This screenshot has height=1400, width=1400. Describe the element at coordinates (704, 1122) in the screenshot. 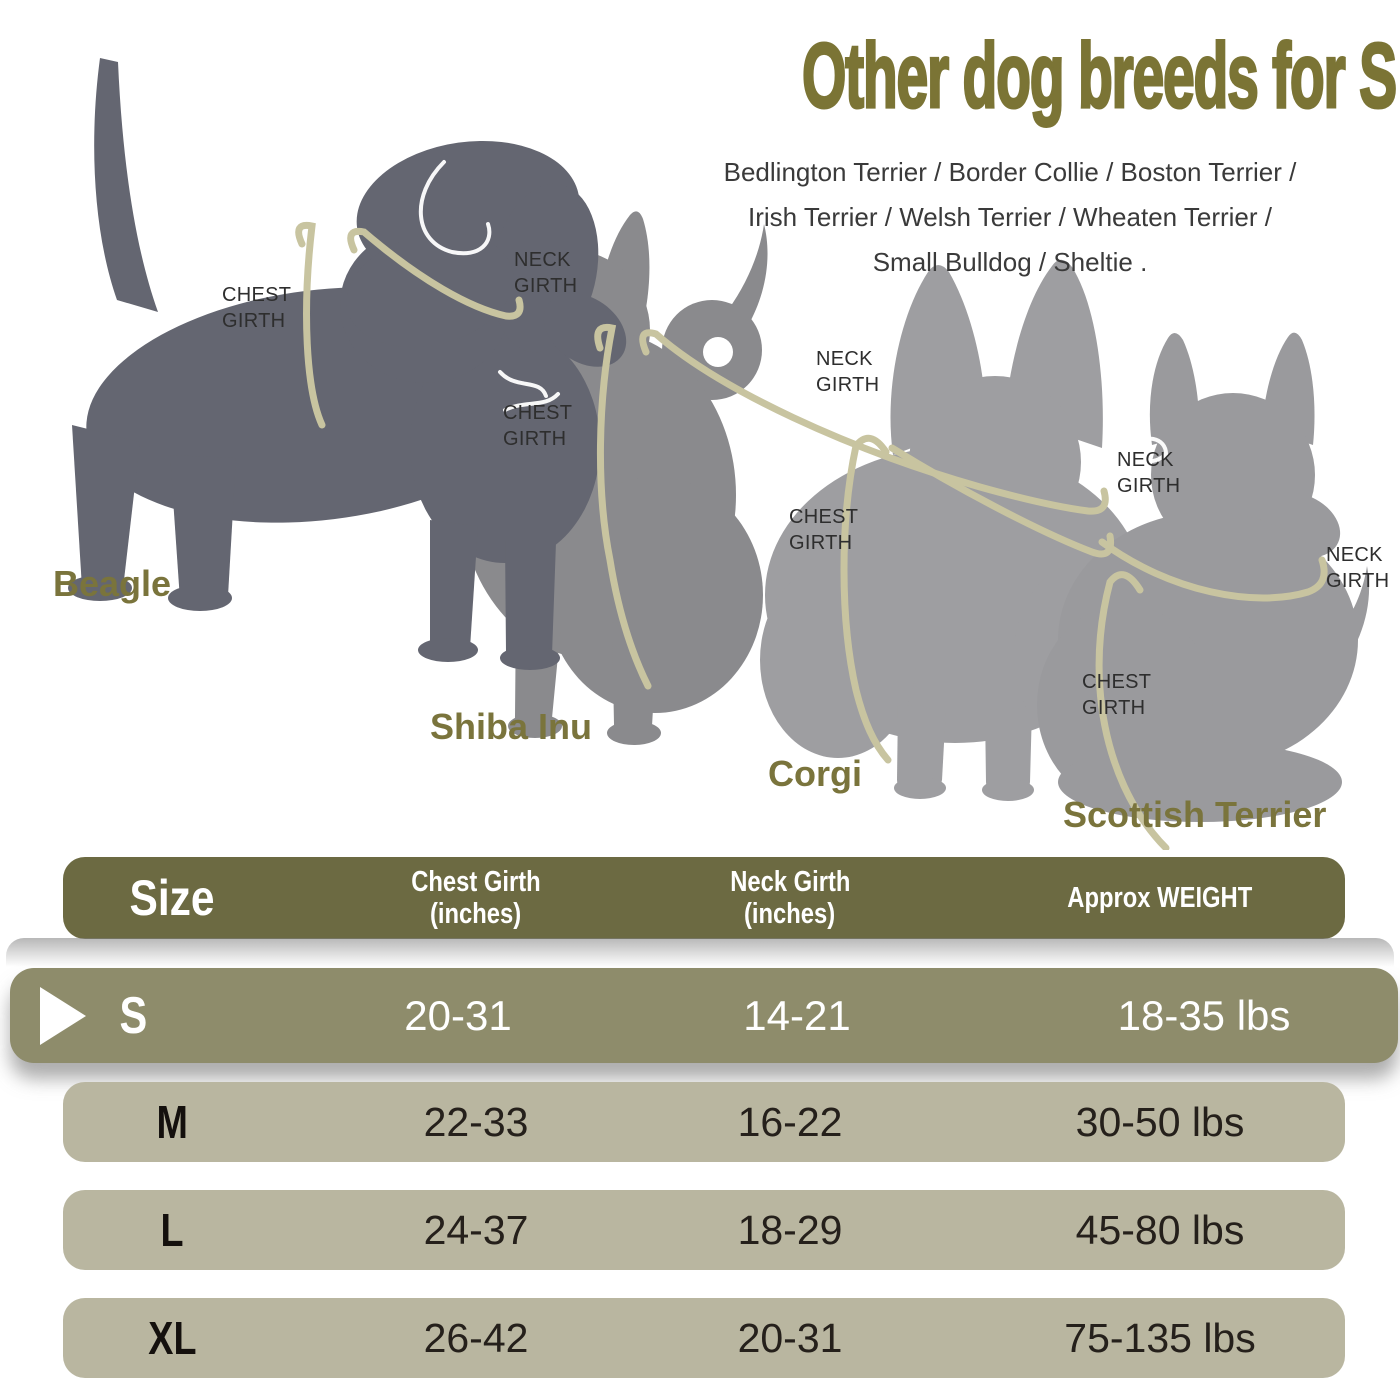

I see `table-row-size-m: M 22-33 16-22 30-50 lbs` at that location.